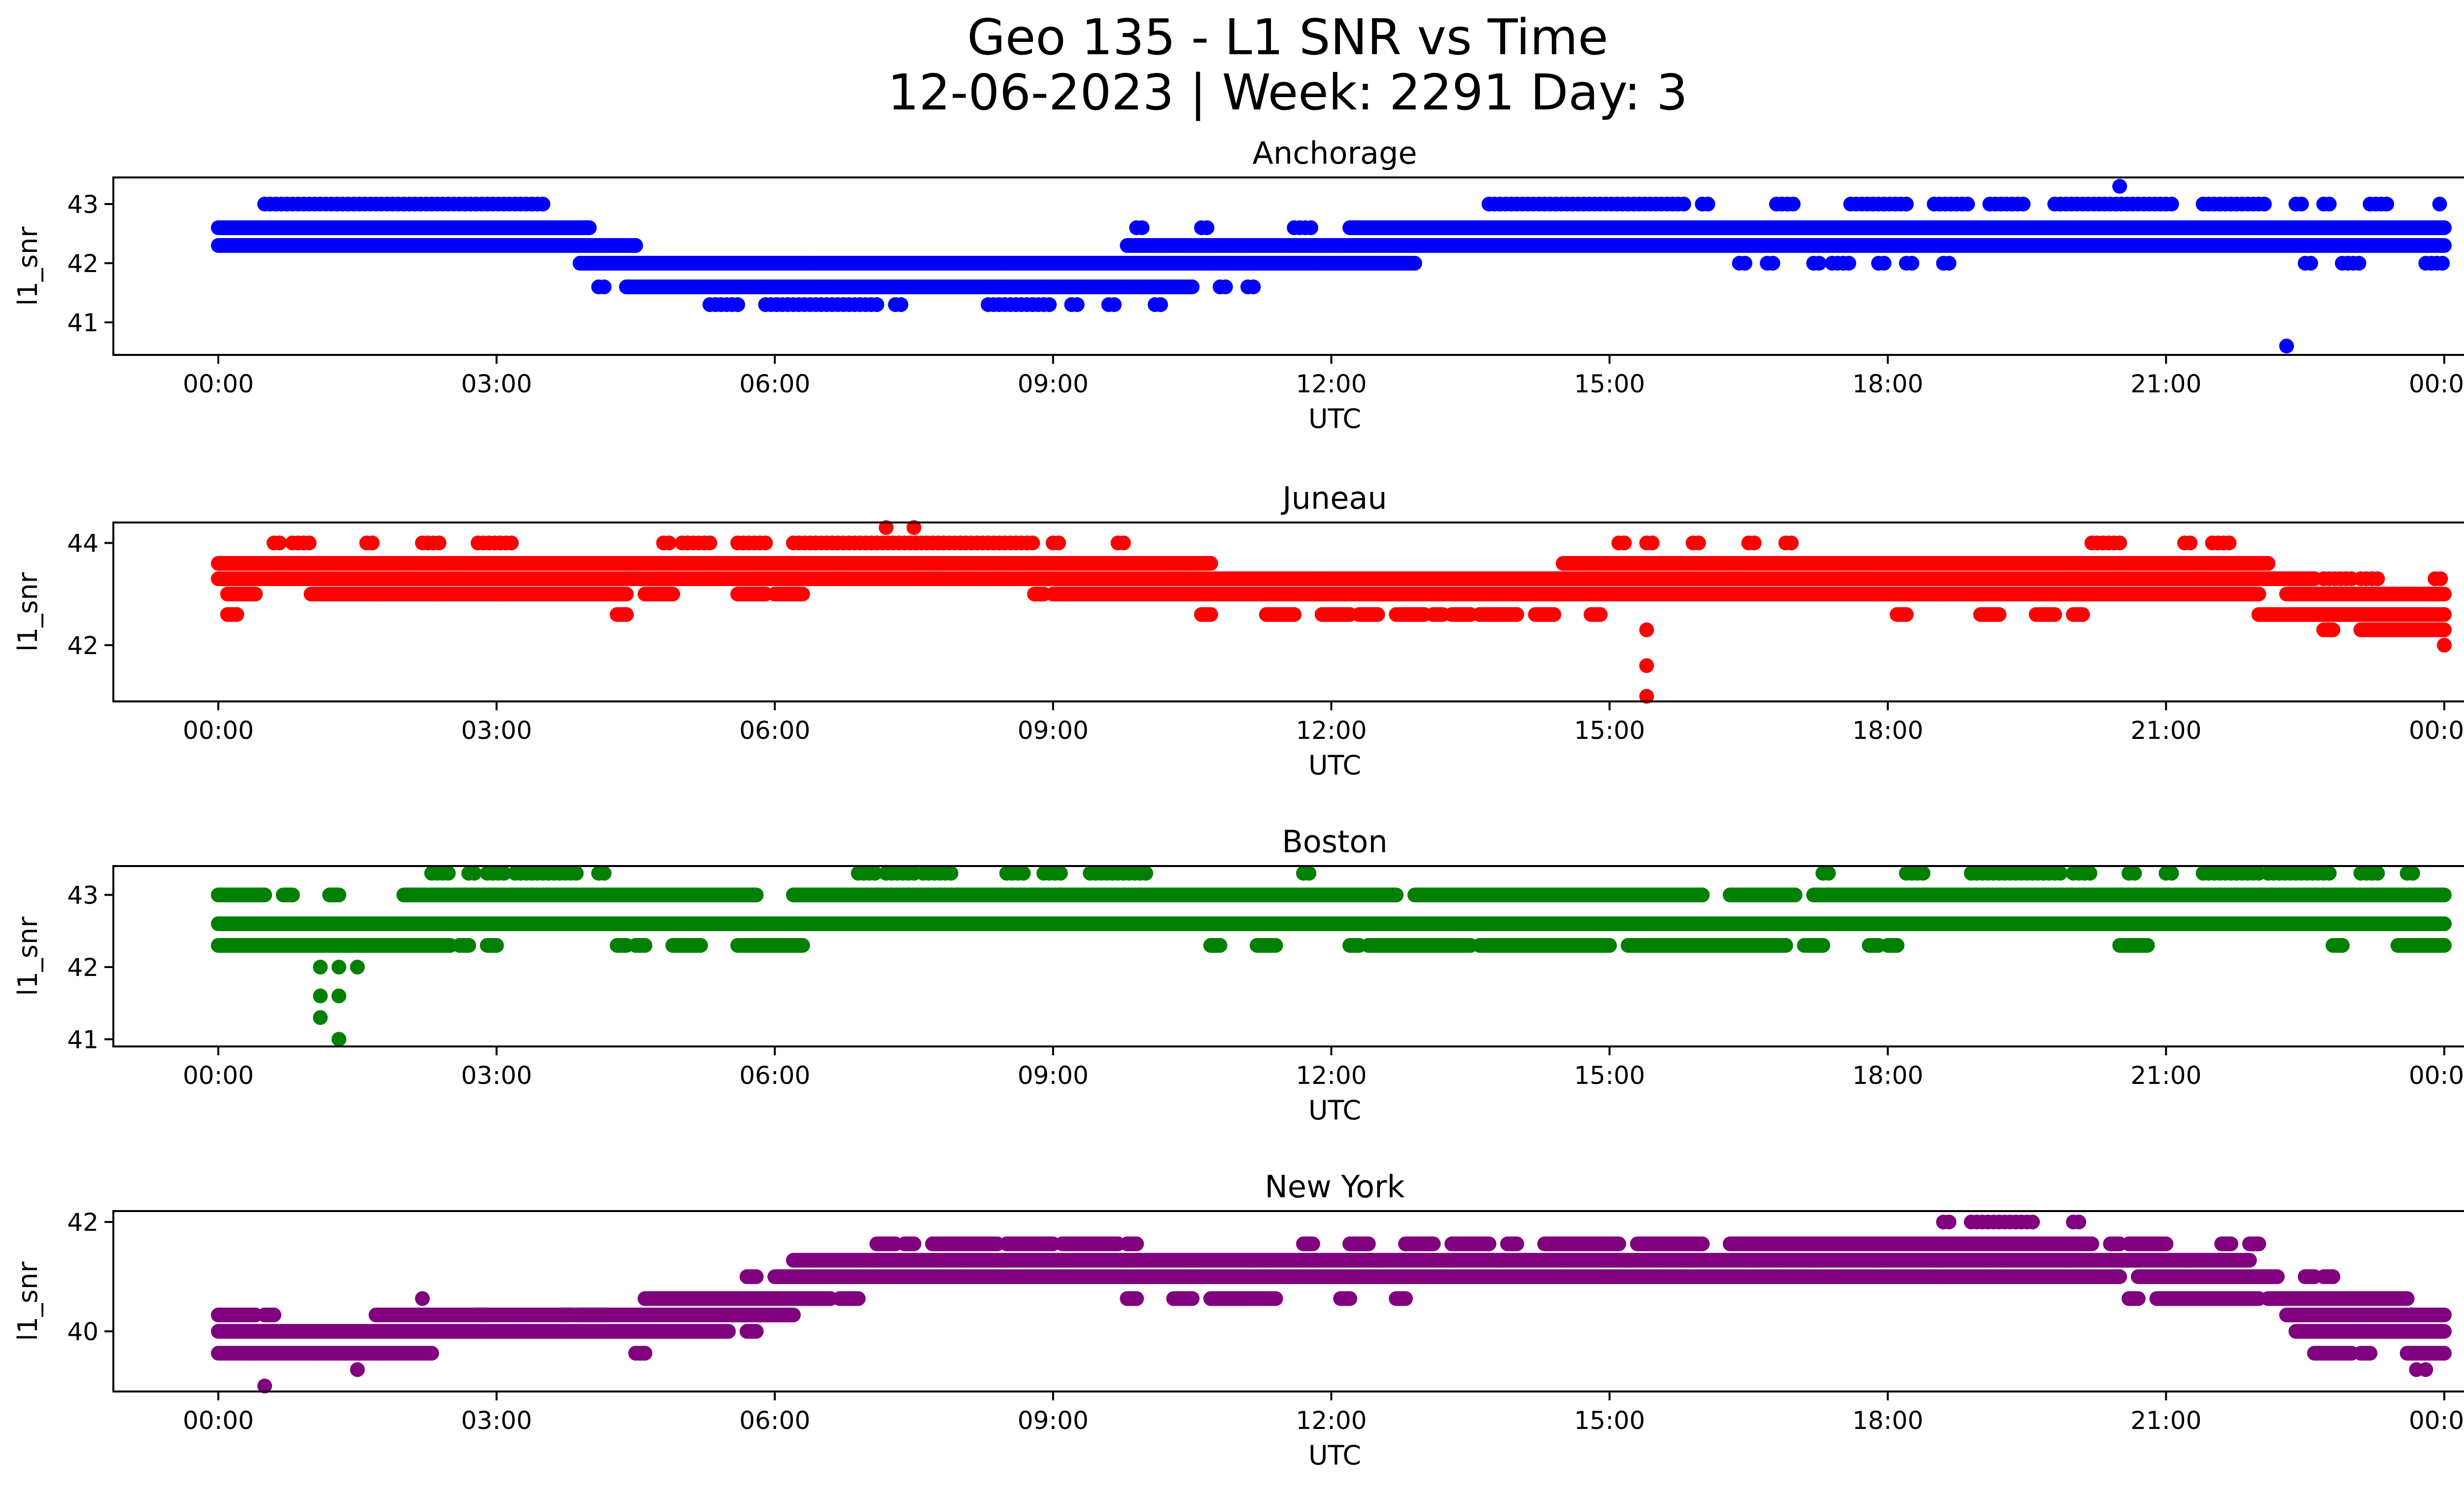  Describe the element at coordinates (774, 384) in the screenshot. I see `x-tick-label: 06:00` at that location.